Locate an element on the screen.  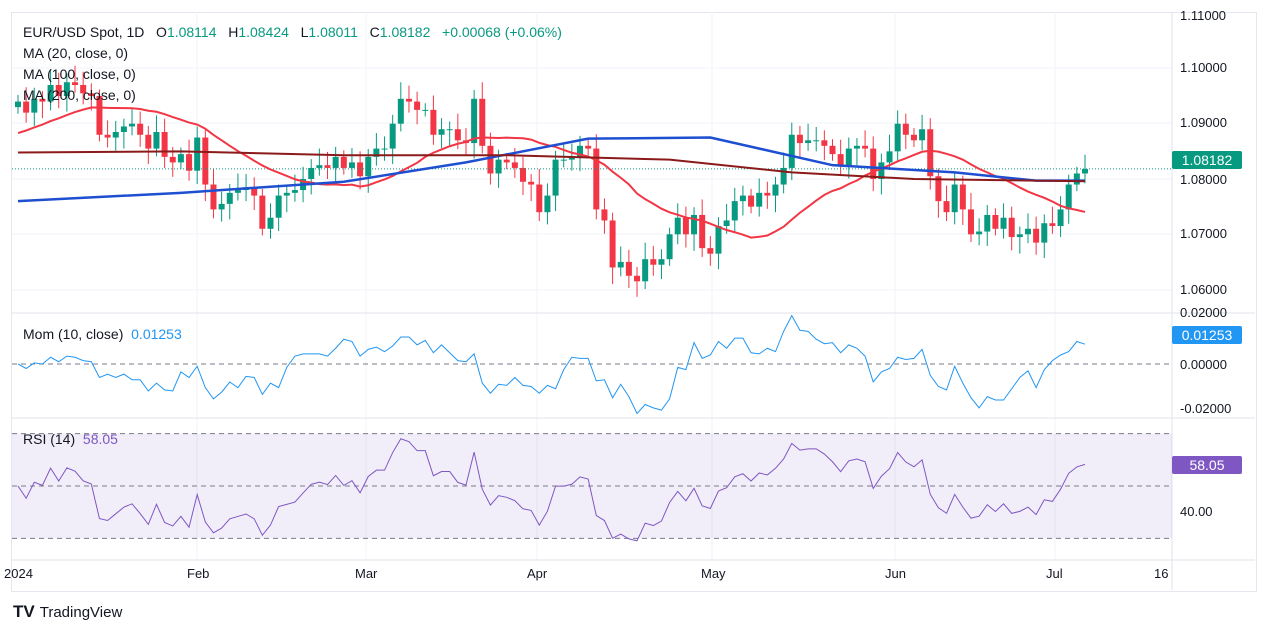
time-axis-label: Jun is located at coordinates (895, 573).